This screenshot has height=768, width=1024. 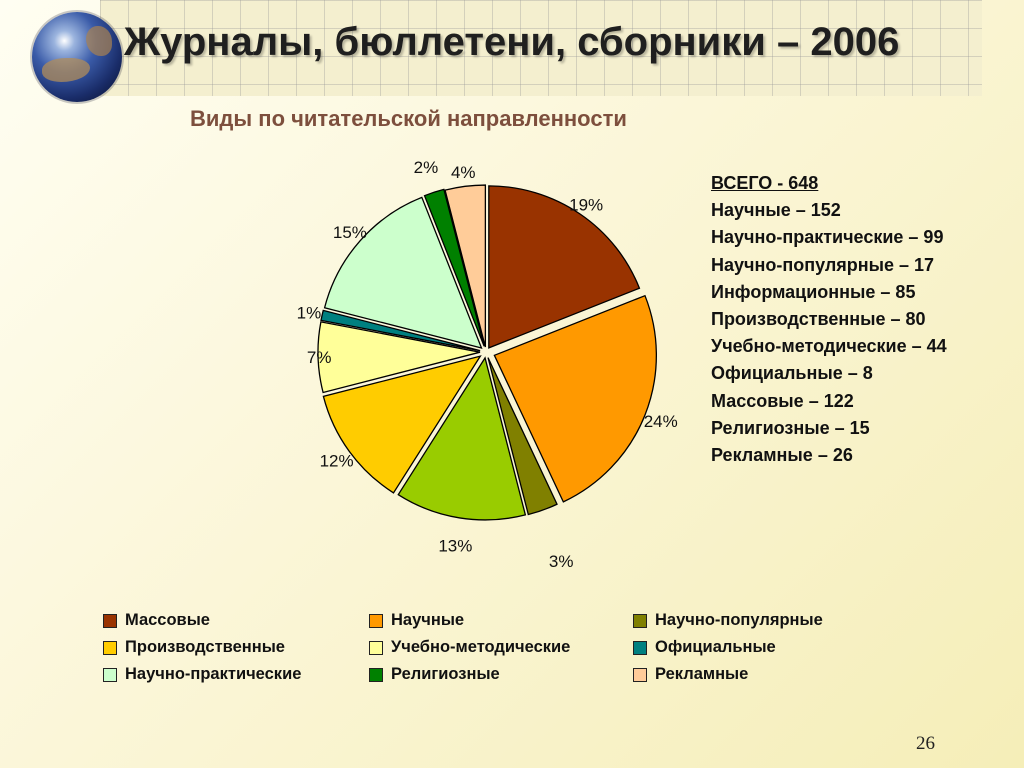 What do you see at coordinates (350, 232) in the screenshot?
I see `slice-label: 15%` at bounding box center [350, 232].